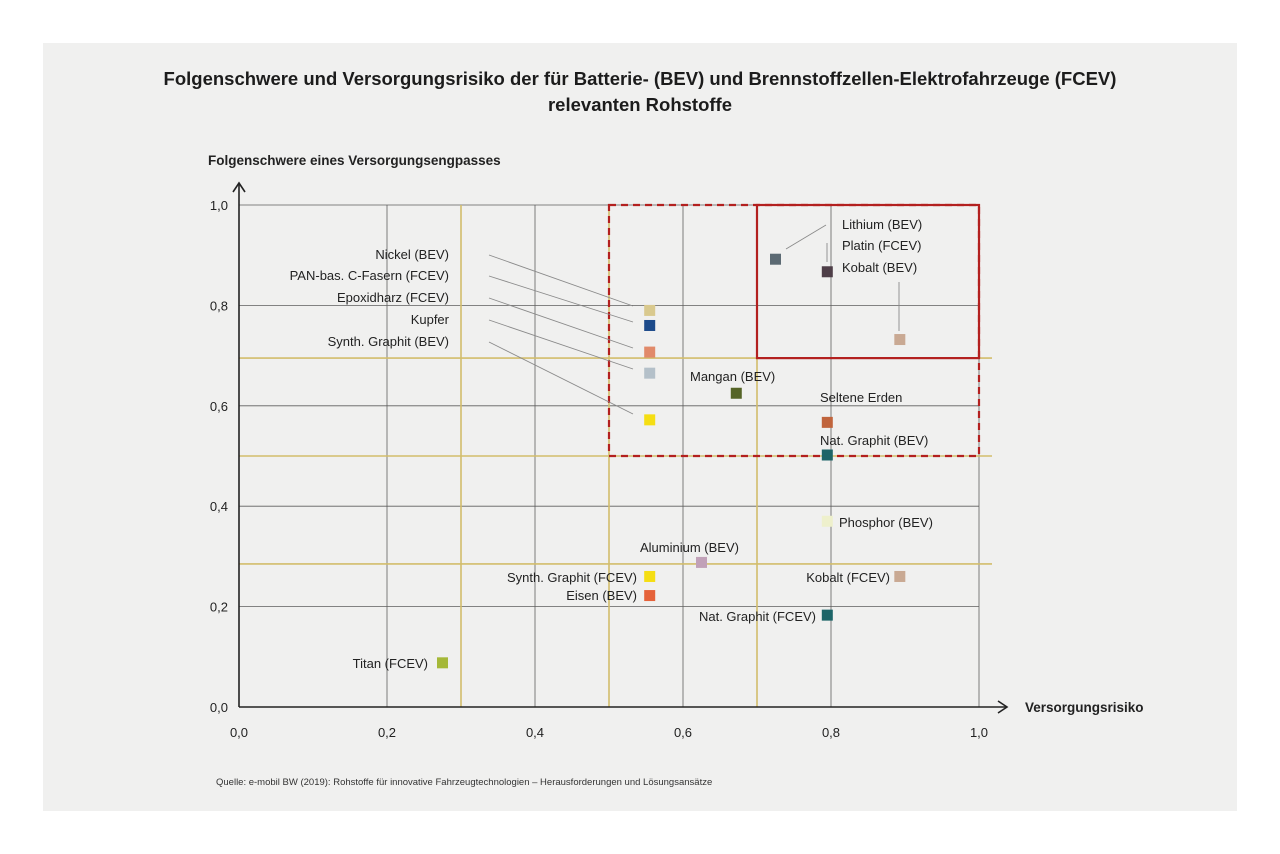 The width and height of the screenshot is (1280, 854). What do you see at coordinates (239, 732) in the screenshot?
I see `x-tick-label: 0,0` at bounding box center [239, 732].